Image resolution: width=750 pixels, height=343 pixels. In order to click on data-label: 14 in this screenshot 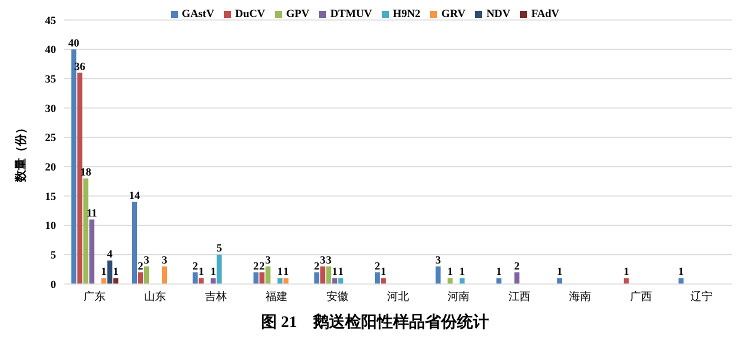, I will do `click(135, 196)`.